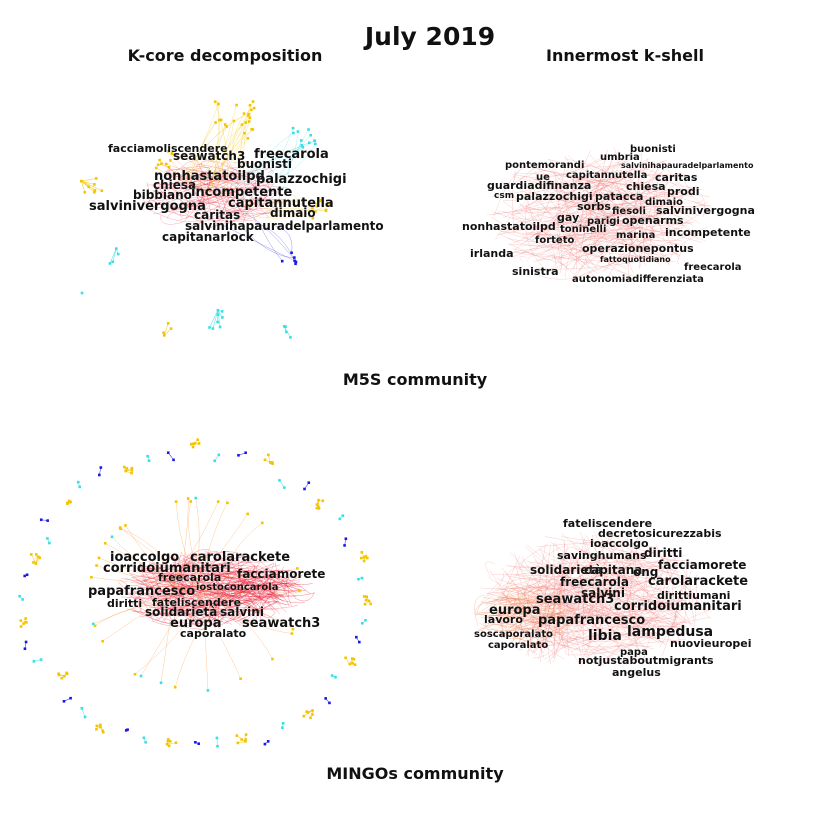  I want to click on m5s-cyan-fan-edge, so click(295, 162).